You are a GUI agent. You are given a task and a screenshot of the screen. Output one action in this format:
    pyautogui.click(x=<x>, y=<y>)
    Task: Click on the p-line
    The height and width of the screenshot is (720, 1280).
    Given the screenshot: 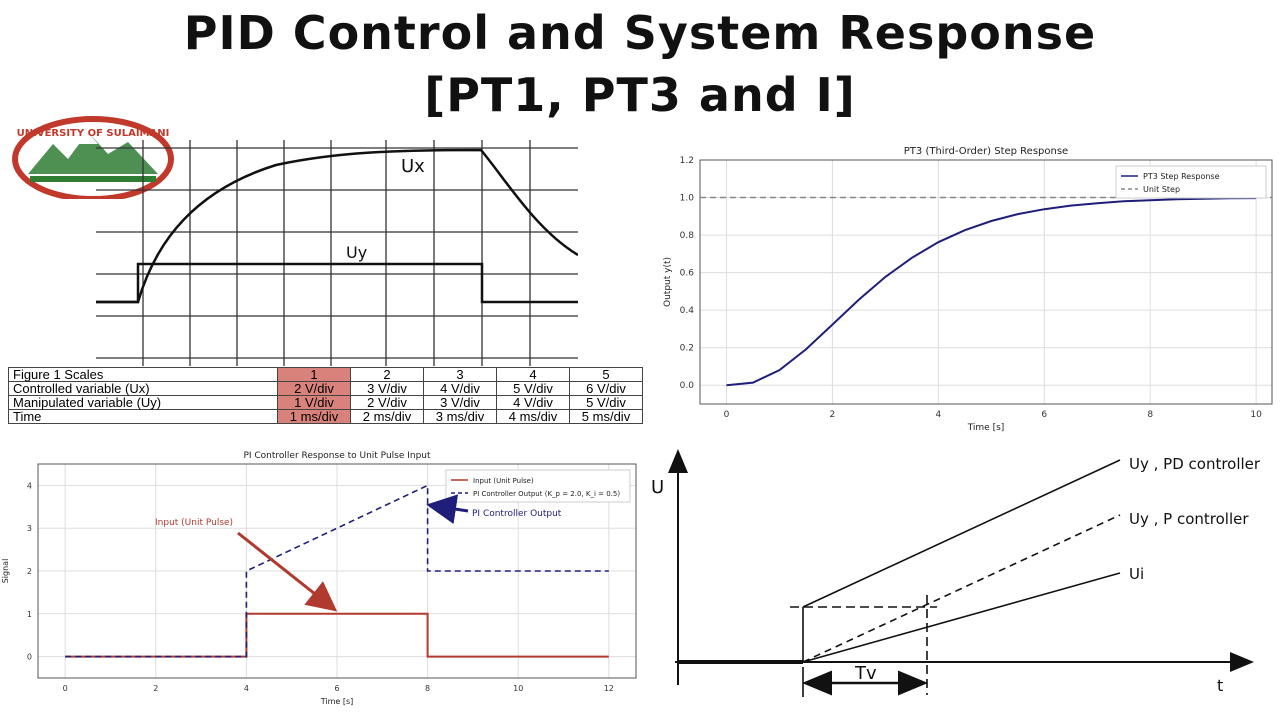 What is the action you would take?
    pyautogui.click(x=961, y=588)
    